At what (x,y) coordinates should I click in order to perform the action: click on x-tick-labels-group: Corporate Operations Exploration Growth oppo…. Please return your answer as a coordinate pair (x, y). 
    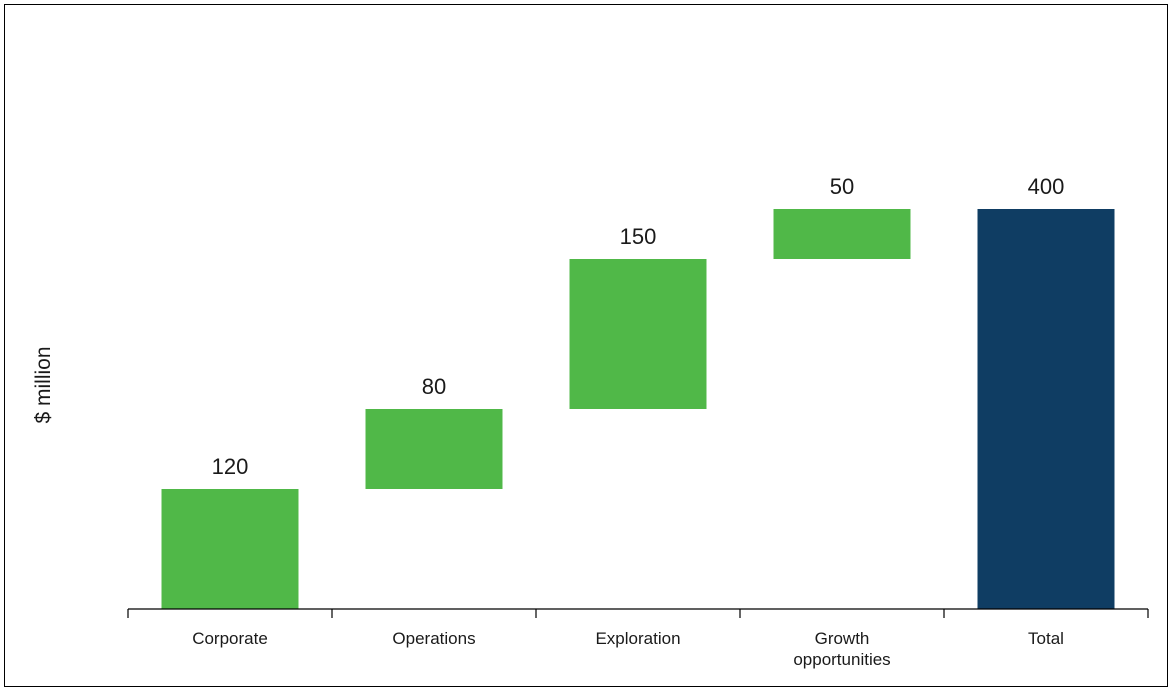
    Looking at the image, I should click on (628, 649).